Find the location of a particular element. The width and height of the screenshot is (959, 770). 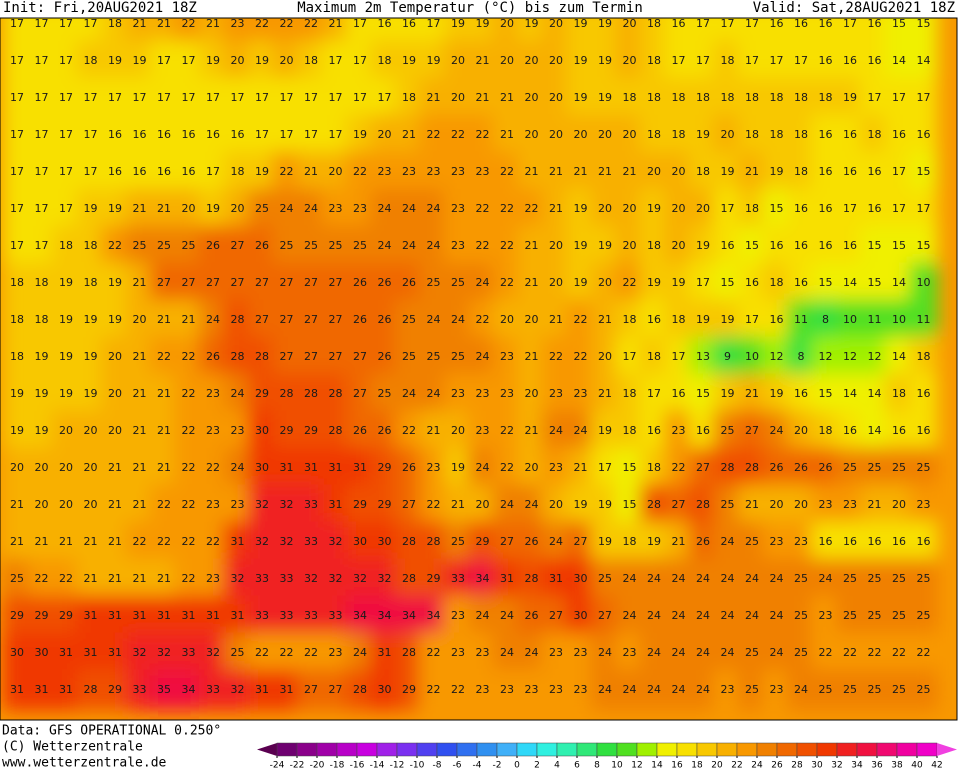

colorbar-label: 2 is located at coordinates (537, 765).